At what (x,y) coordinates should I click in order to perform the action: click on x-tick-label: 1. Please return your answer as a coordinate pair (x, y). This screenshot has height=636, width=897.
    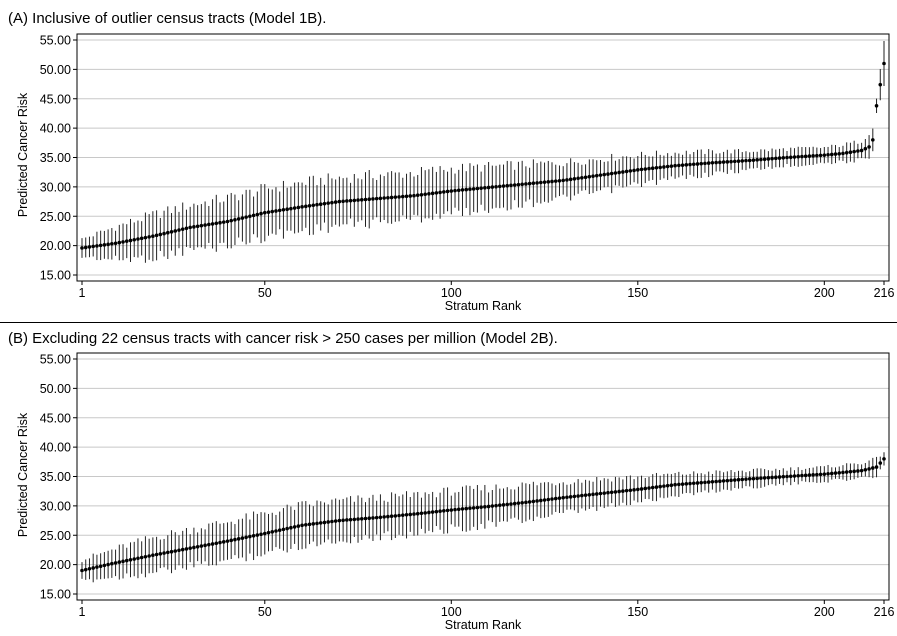
    Looking at the image, I should click on (82, 293).